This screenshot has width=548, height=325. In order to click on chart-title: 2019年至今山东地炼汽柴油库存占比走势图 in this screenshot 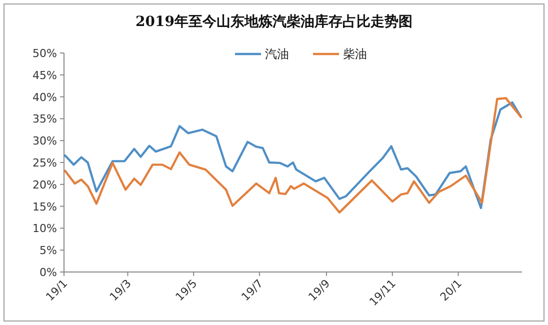, I will do `click(274, 21)`.